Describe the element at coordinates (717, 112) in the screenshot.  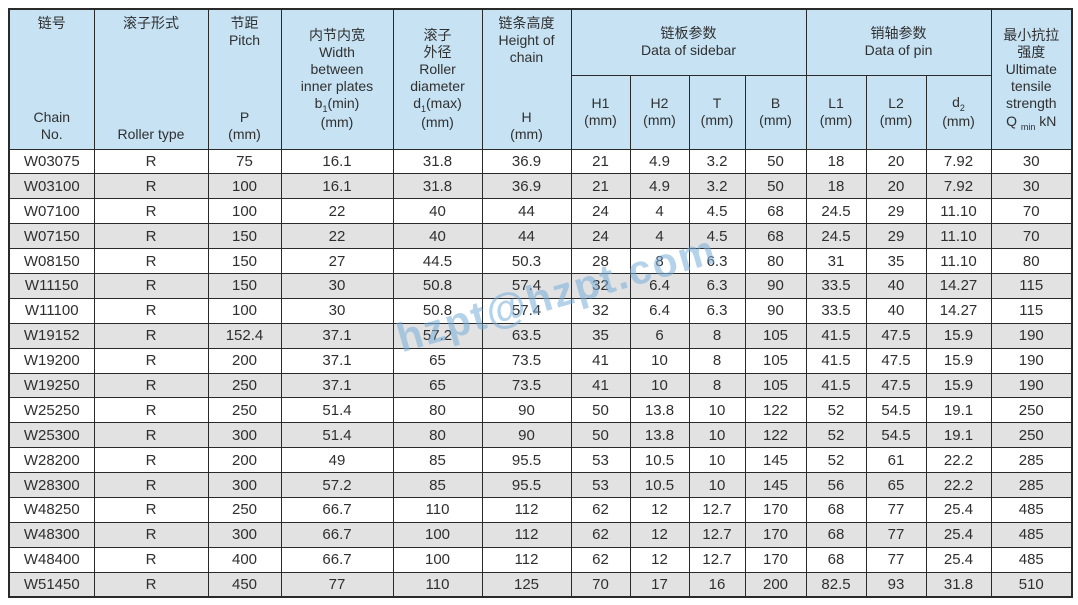
I see `col-header-t: T (mm)` at that location.